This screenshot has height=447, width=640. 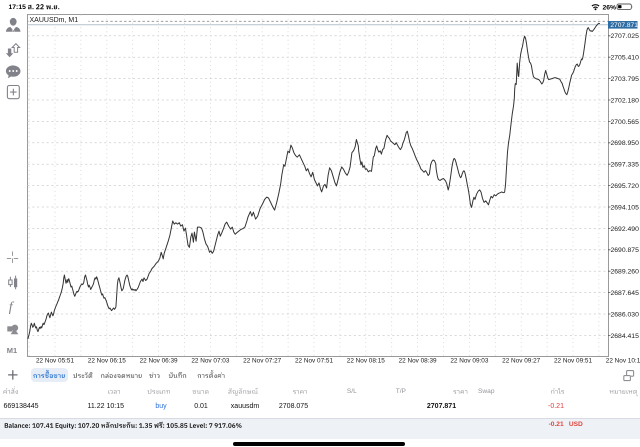 What do you see at coordinates (159, 361) in the screenshot?
I see `svg-text: 22 Nov 06:39` at bounding box center [159, 361].